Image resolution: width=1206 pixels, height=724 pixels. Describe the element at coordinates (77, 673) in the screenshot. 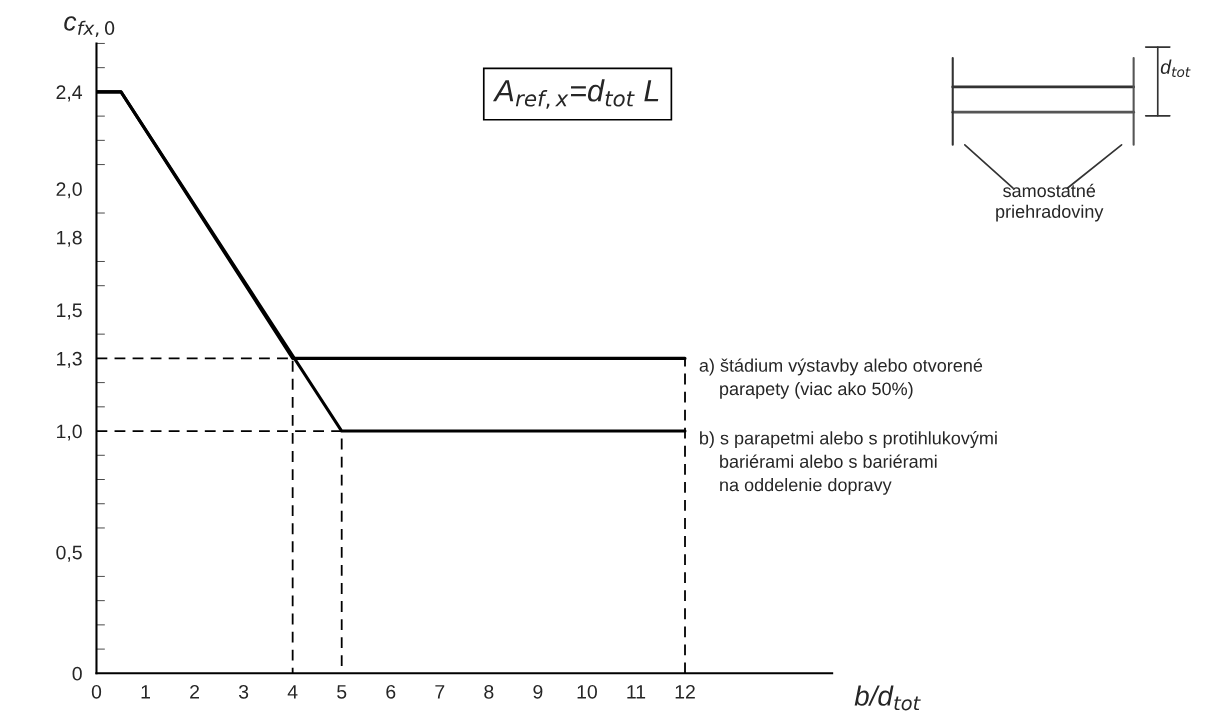

I see `y-tick-label: 0` at that location.